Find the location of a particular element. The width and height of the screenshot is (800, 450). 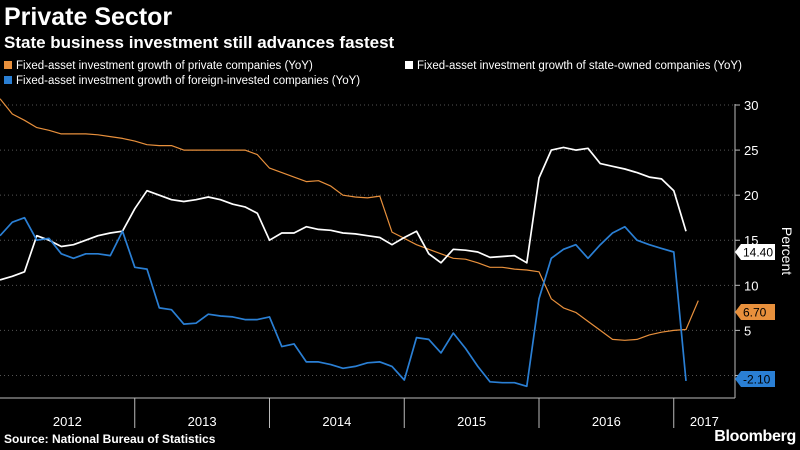

end-value-labels: 6.70 14.40 -2.10 is located at coordinates (755, 315).